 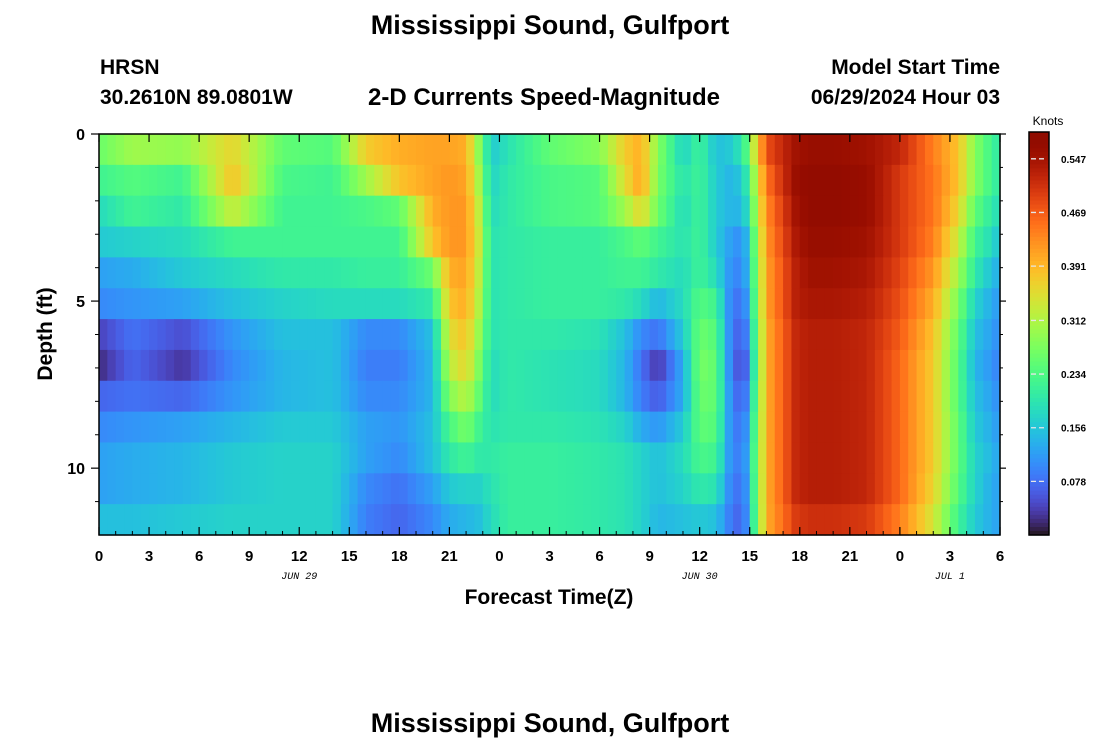 I want to click on y-tick-label: 0, so click(x=80, y=135).